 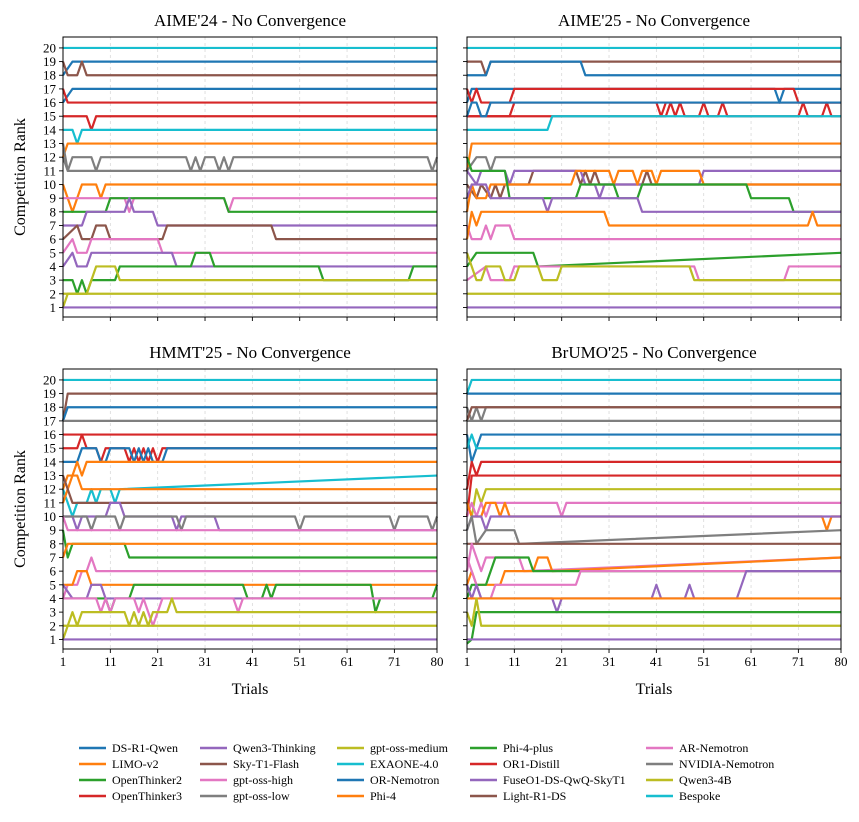 What do you see at coordinates (683, 796) in the screenshot?
I see `legend-item: Bespoke` at bounding box center [683, 796].